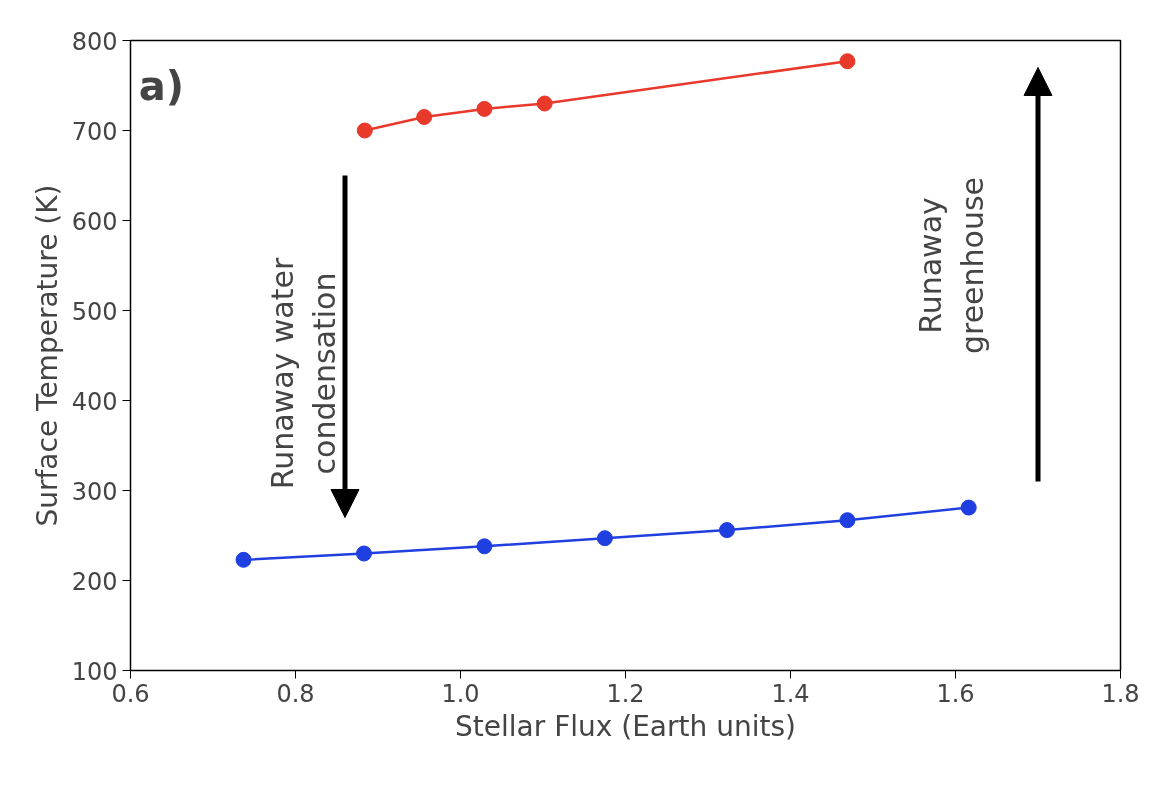  I want to click on y-tick-label: 400, so click(94, 401).